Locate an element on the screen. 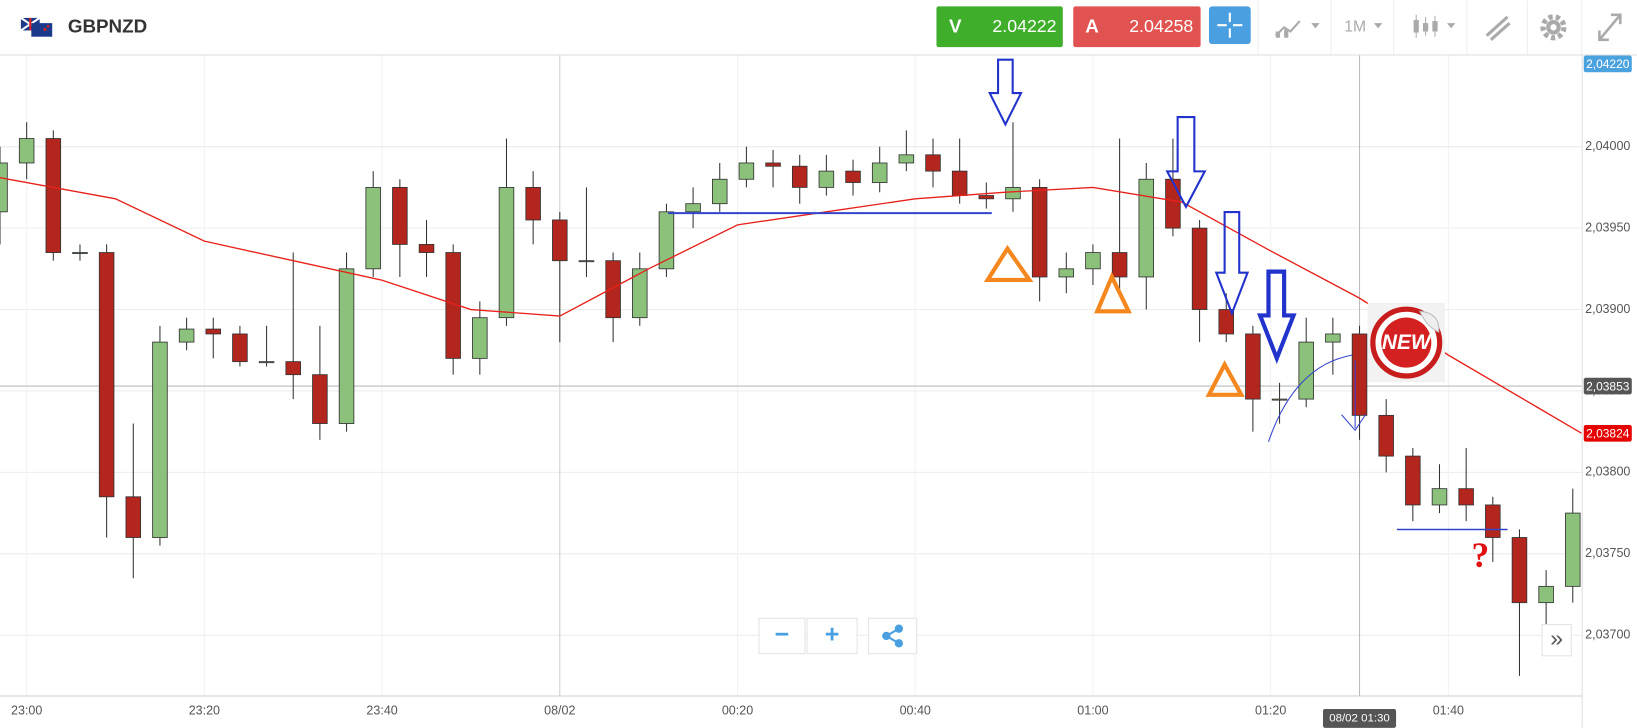  symbol: GBPNZD is located at coordinates (107, 25).